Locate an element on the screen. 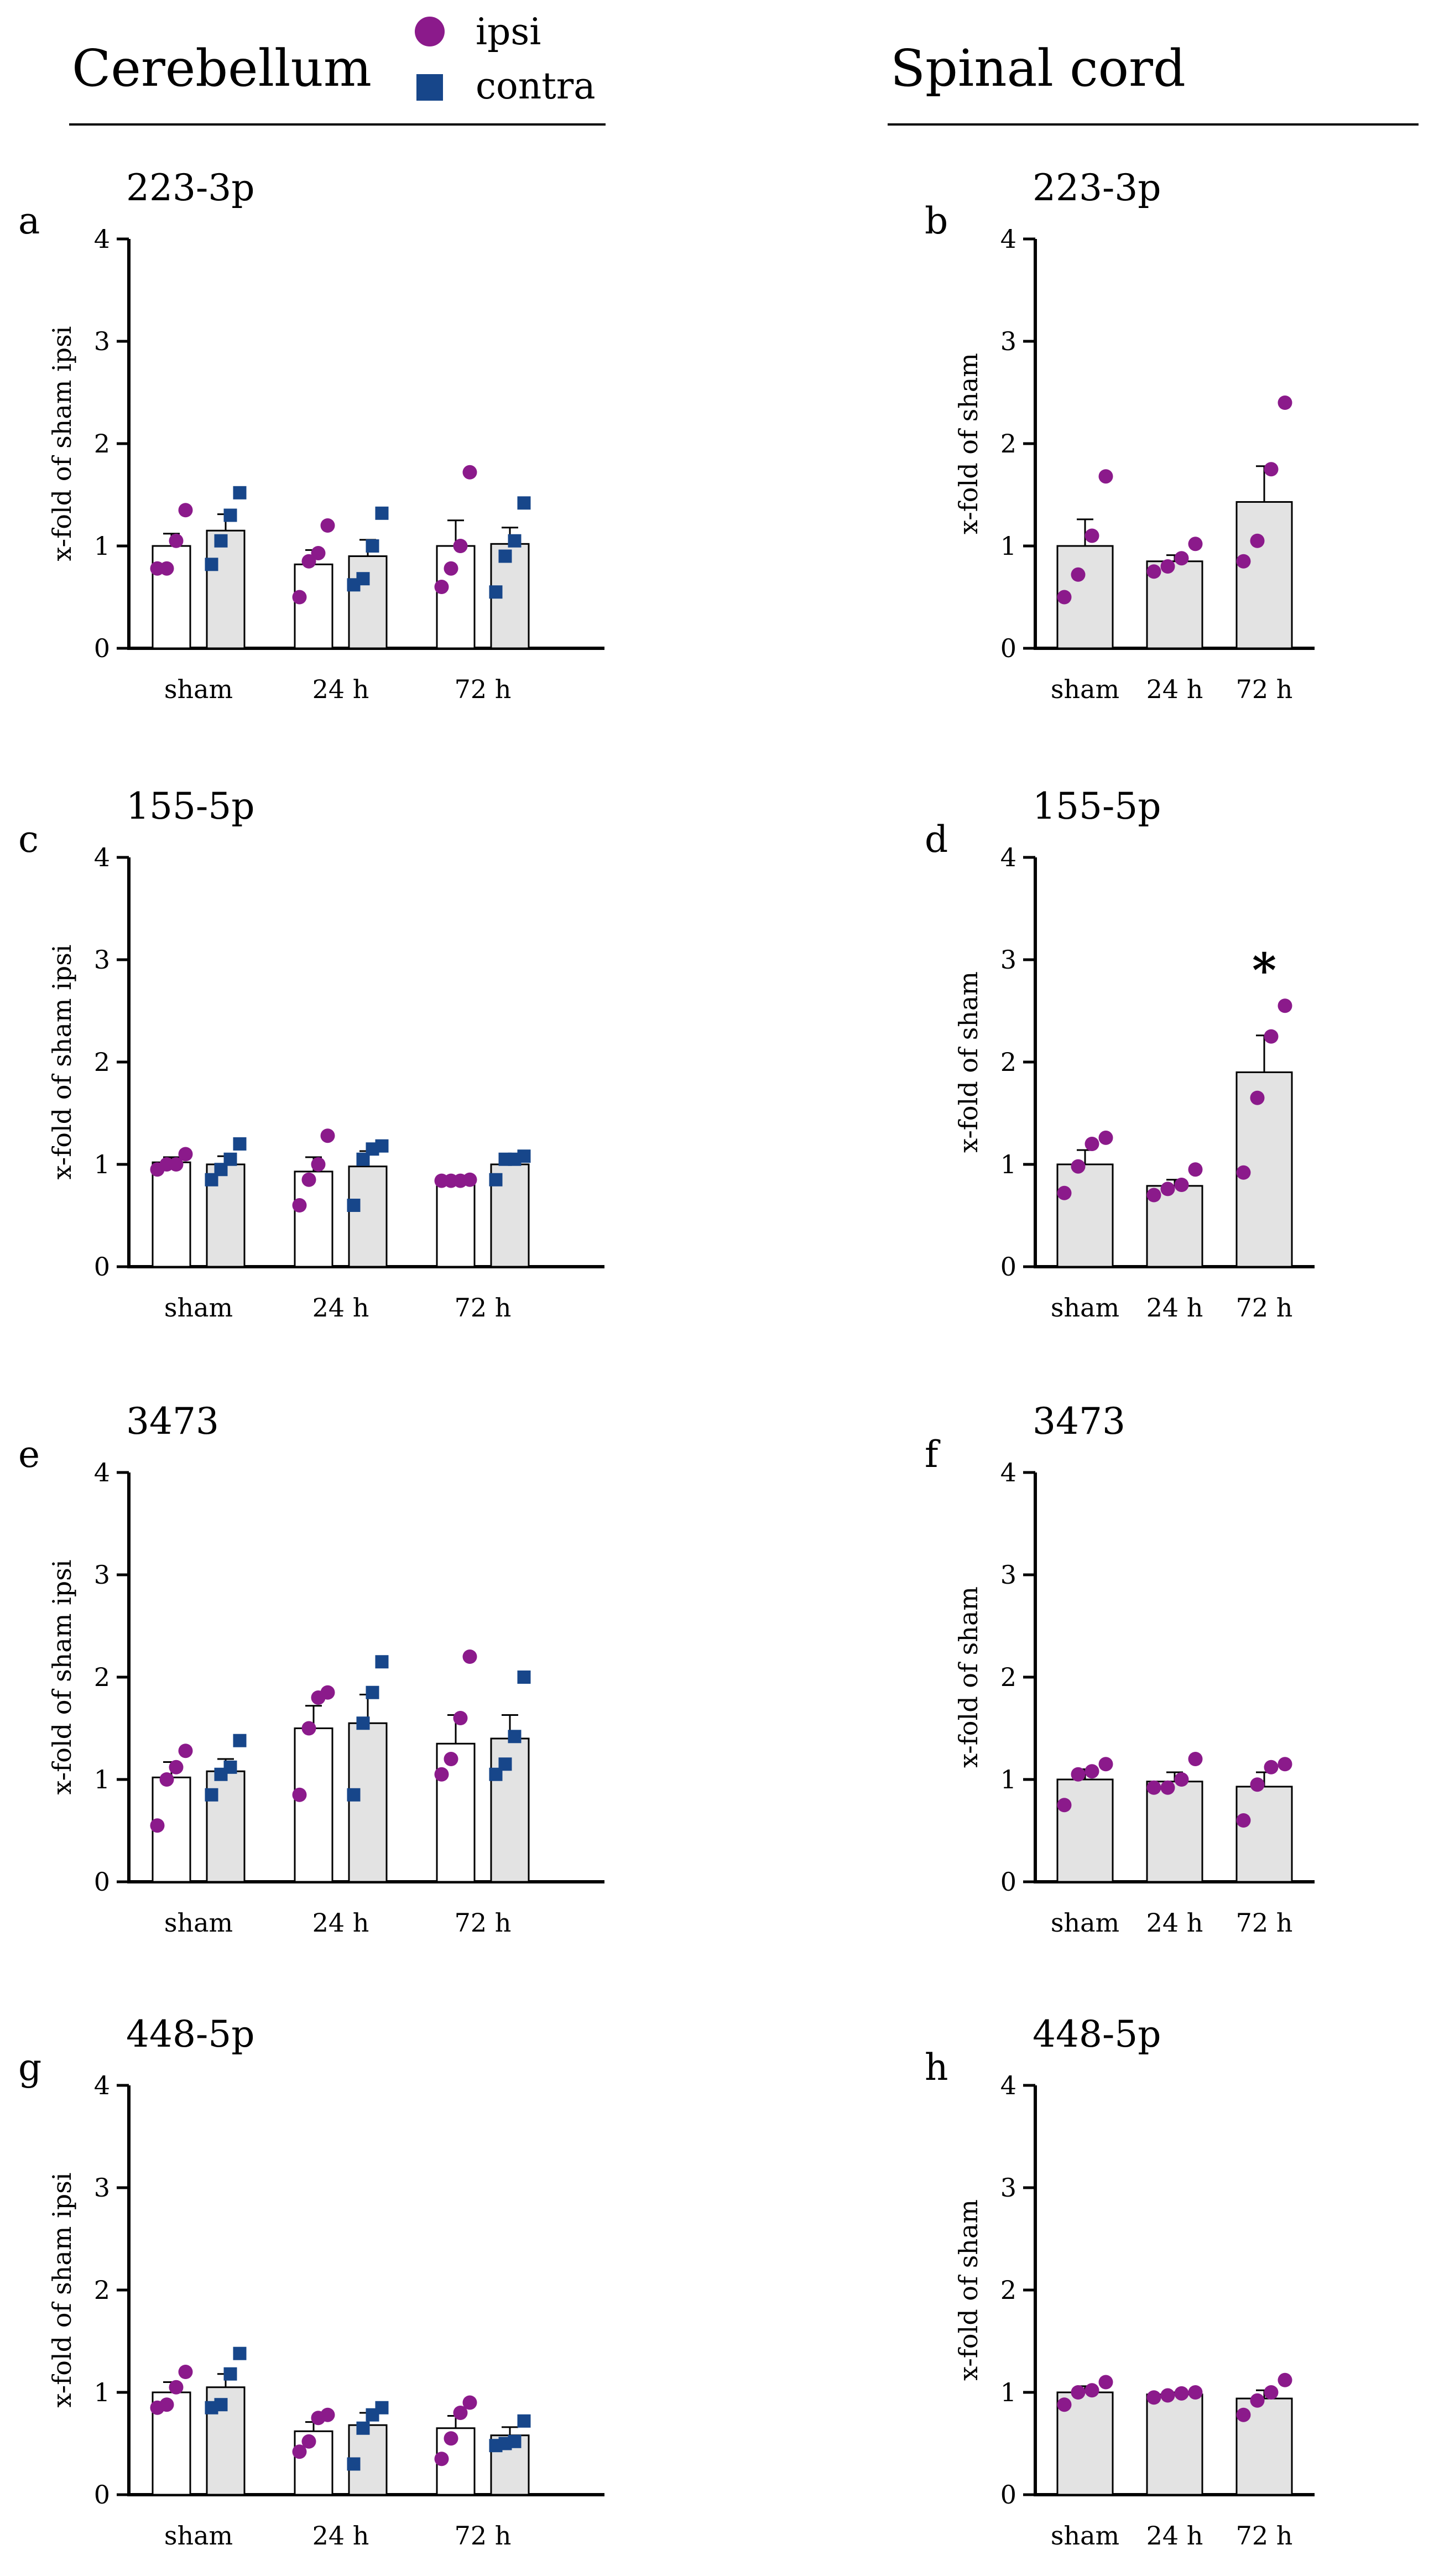  panel-c-y-tick-label-1: 1 is located at coordinates (102, 1164).